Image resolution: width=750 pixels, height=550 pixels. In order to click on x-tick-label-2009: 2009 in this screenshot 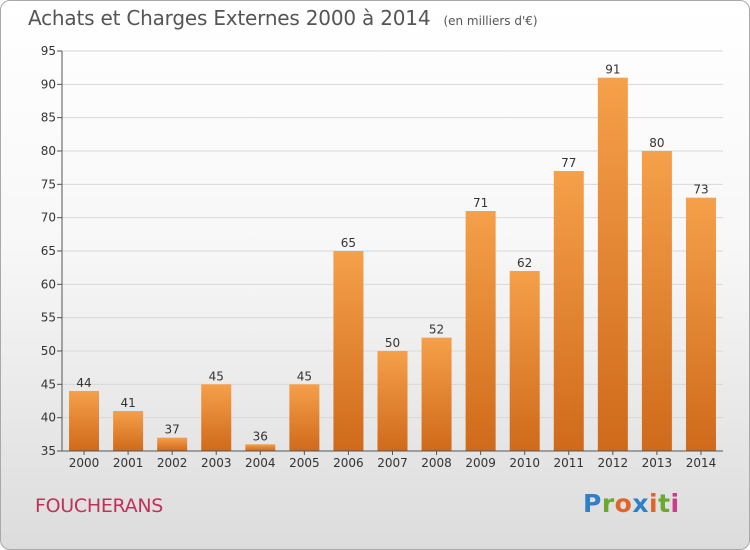, I will do `click(480, 463)`.